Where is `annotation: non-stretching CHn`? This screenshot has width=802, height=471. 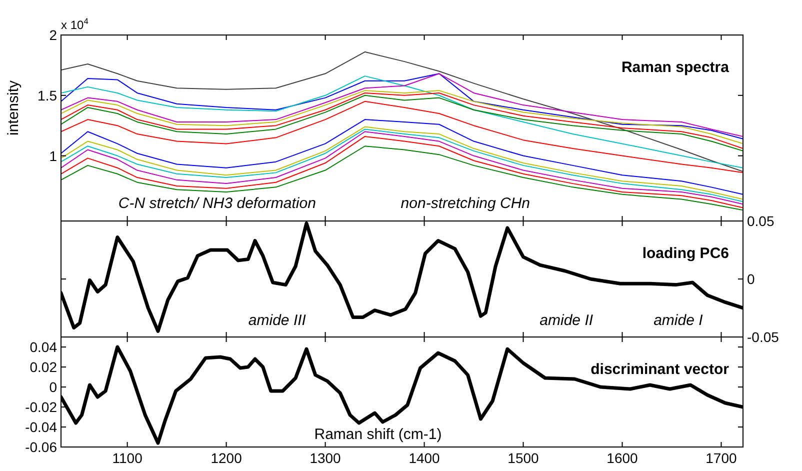 annotation: non-stretching CHn is located at coordinates (465, 203).